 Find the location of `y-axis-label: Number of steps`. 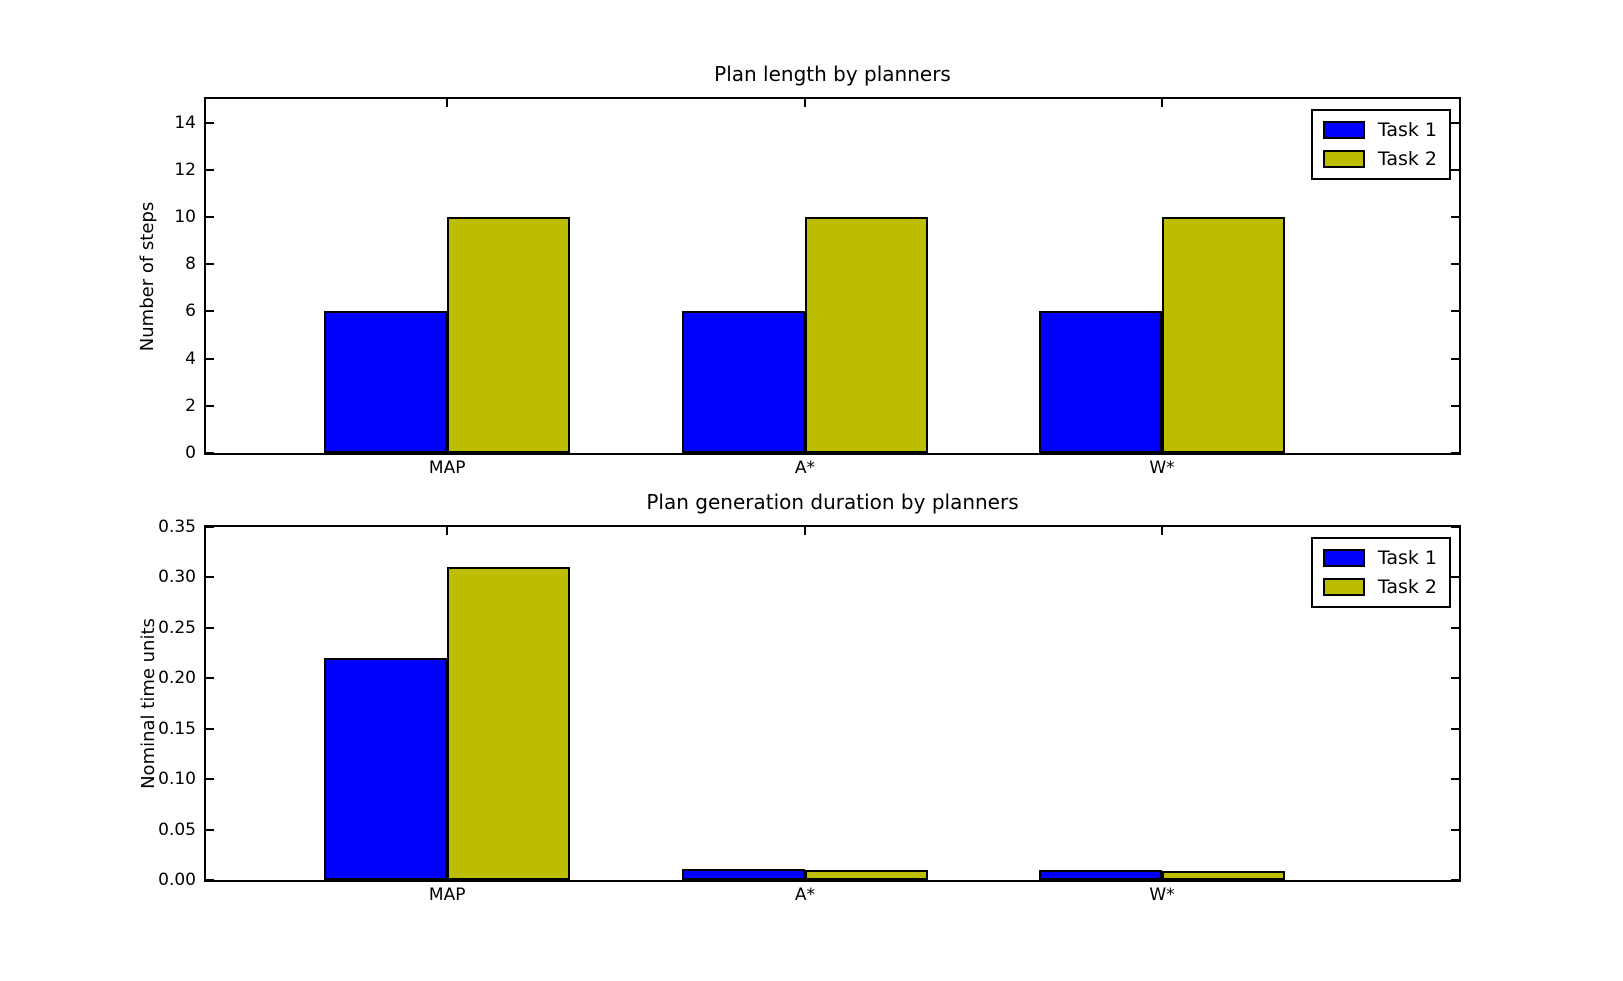

y-axis-label: Number of steps is located at coordinates (148, 276).